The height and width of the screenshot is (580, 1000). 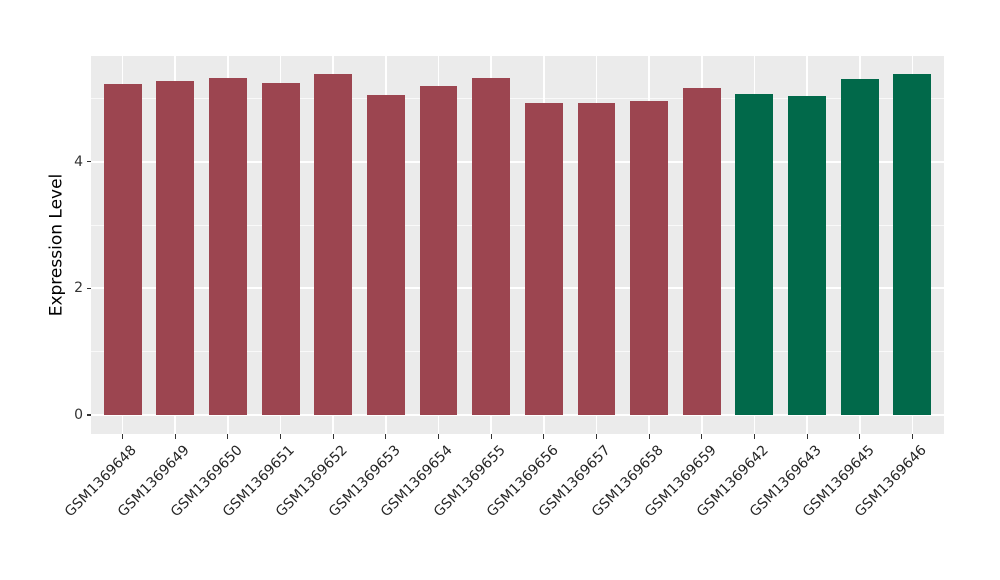 What do you see at coordinates (754, 254) in the screenshot?
I see `bar-GSM1369642` at bounding box center [754, 254].